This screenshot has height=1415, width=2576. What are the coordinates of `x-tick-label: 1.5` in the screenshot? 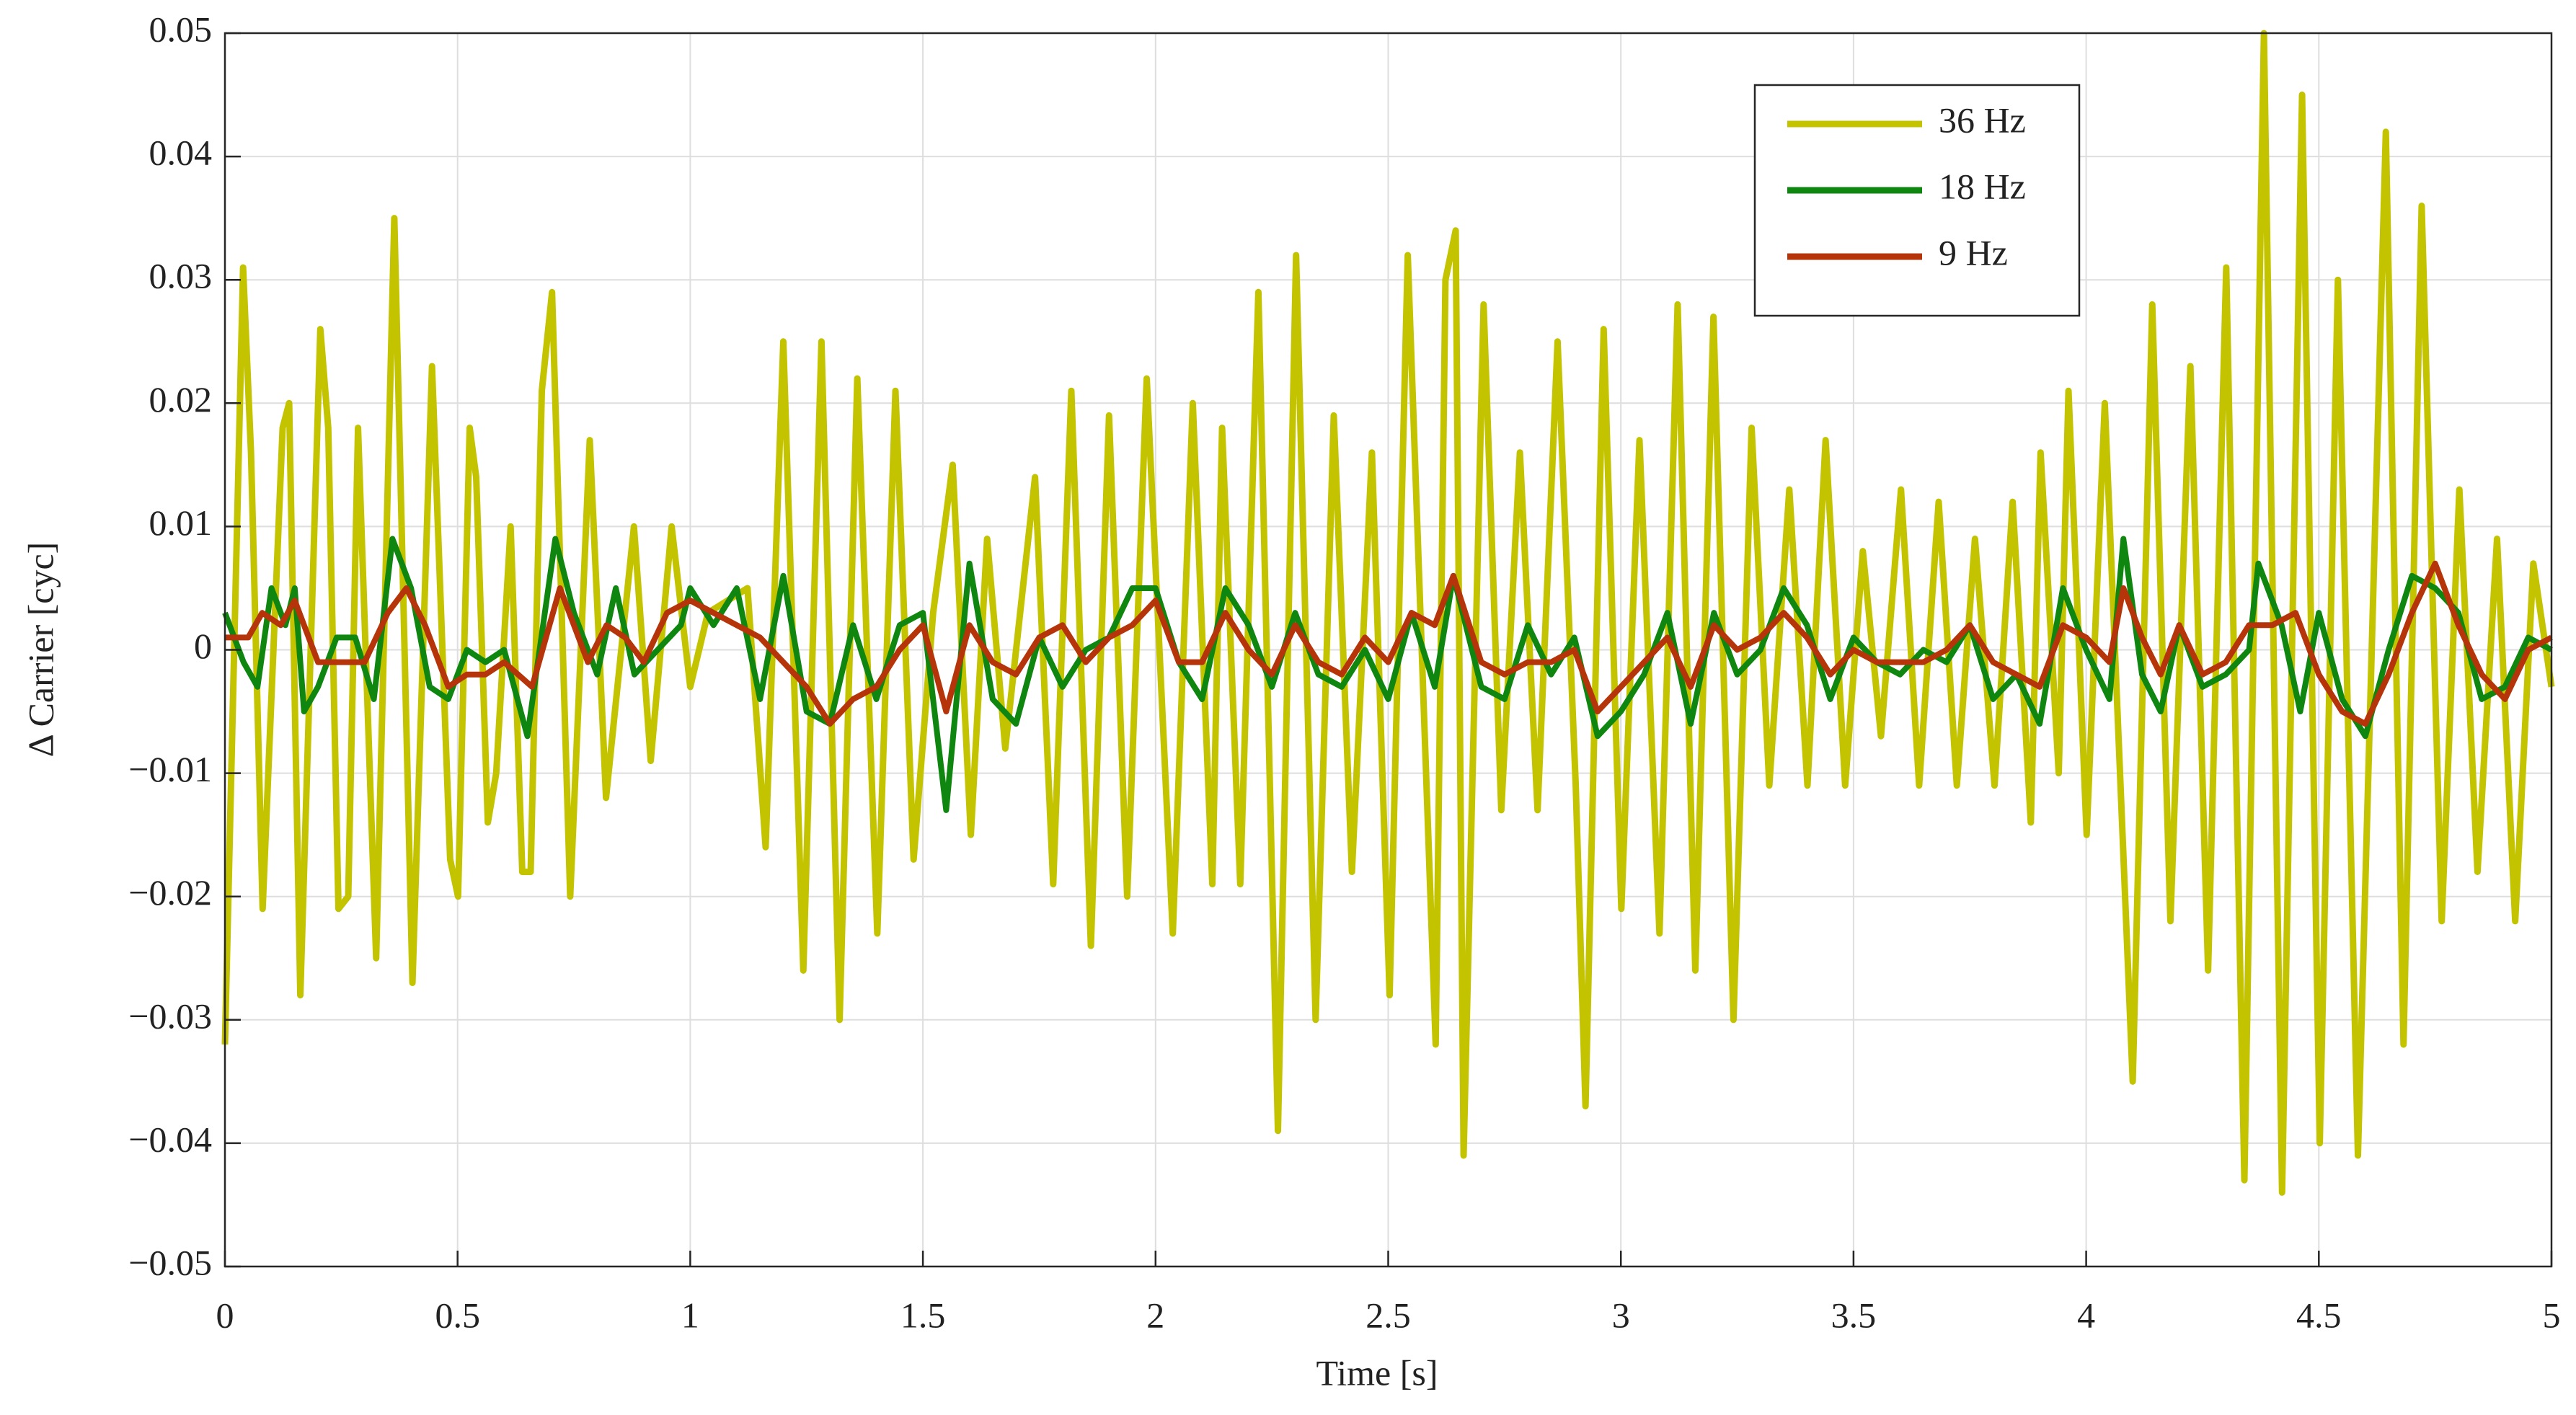 It's located at (923, 1315).